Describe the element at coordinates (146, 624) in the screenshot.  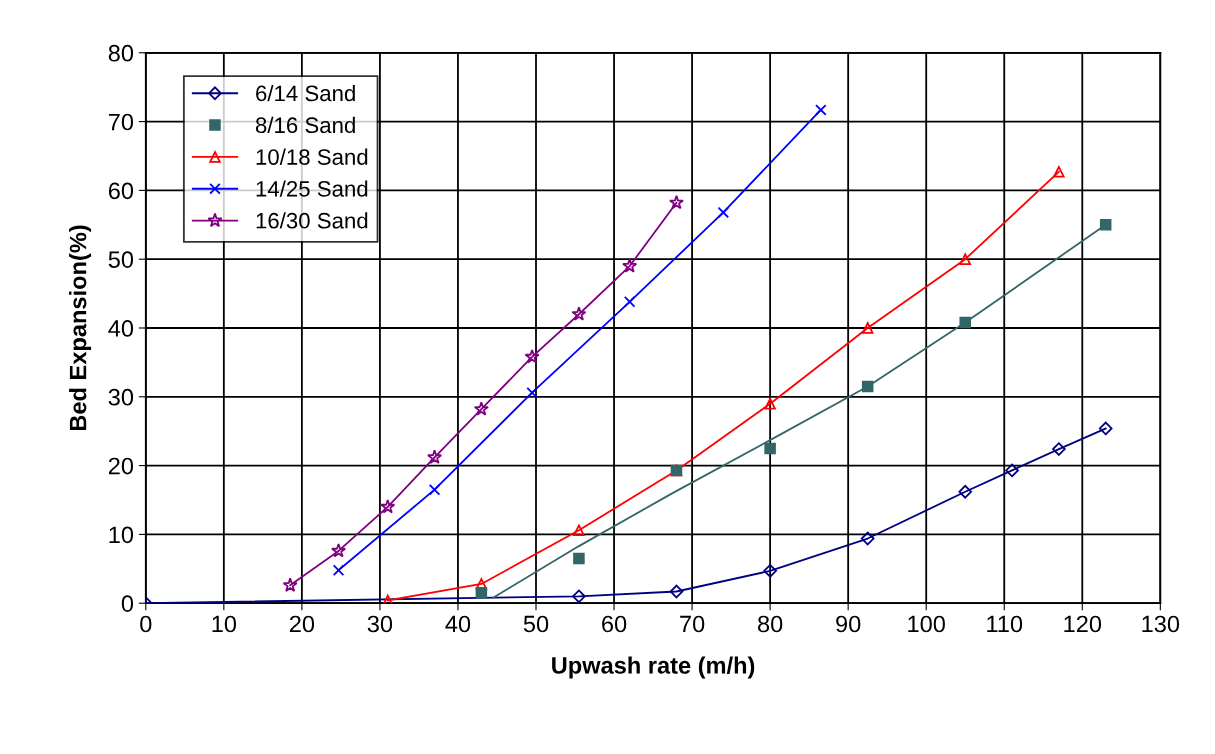
I see `x-tick-label: 0` at that location.